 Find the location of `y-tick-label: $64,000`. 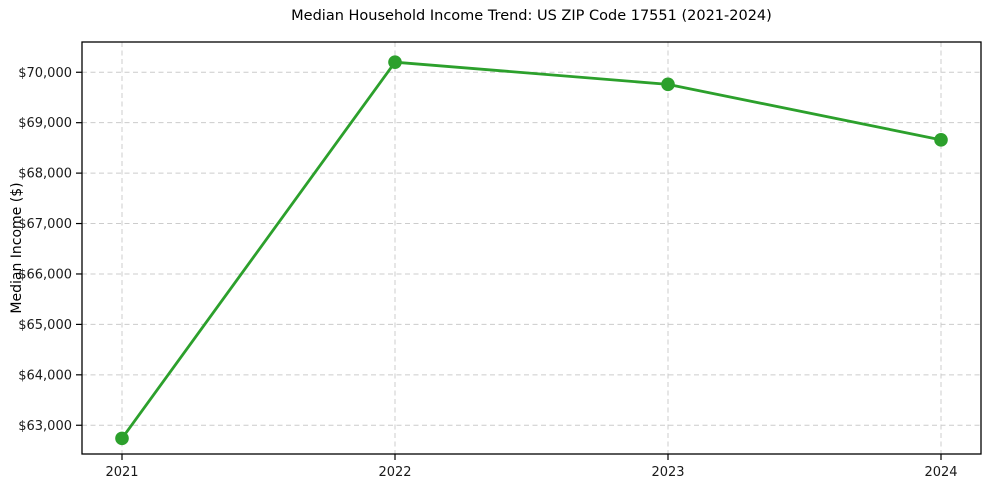

y-tick-label: $64,000 is located at coordinates (45, 375).